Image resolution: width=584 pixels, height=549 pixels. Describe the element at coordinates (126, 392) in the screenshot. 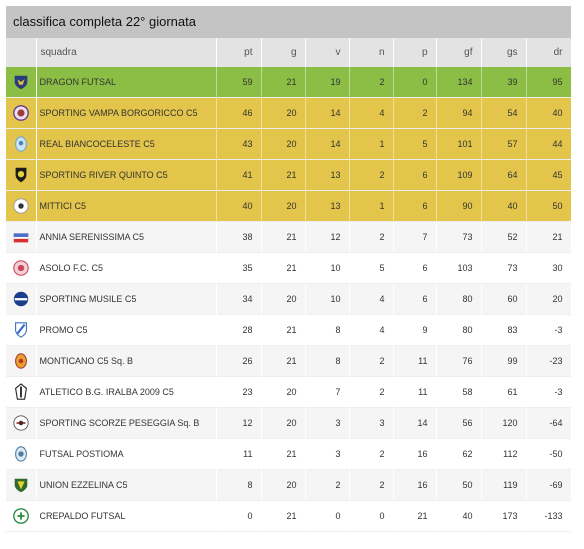

I see `team-name: ATLETICO B.G. IRALBA 2009 C5` at that location.